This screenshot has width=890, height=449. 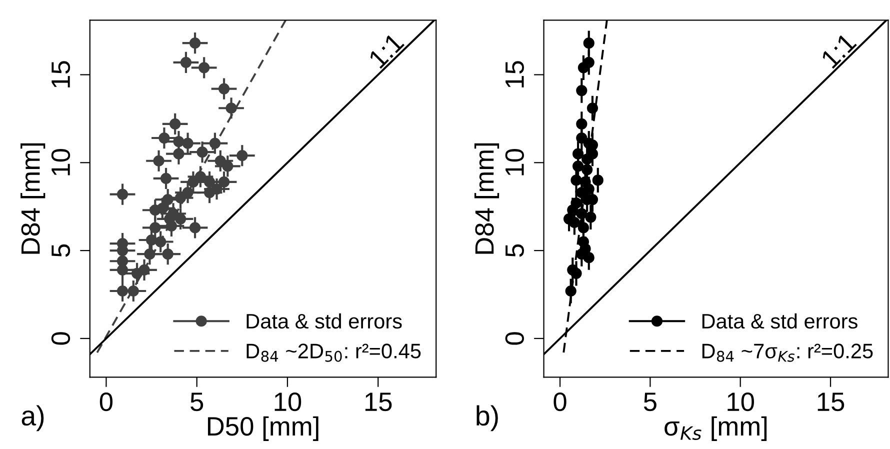 I want to click on text: a), so click(x=33, y=418).